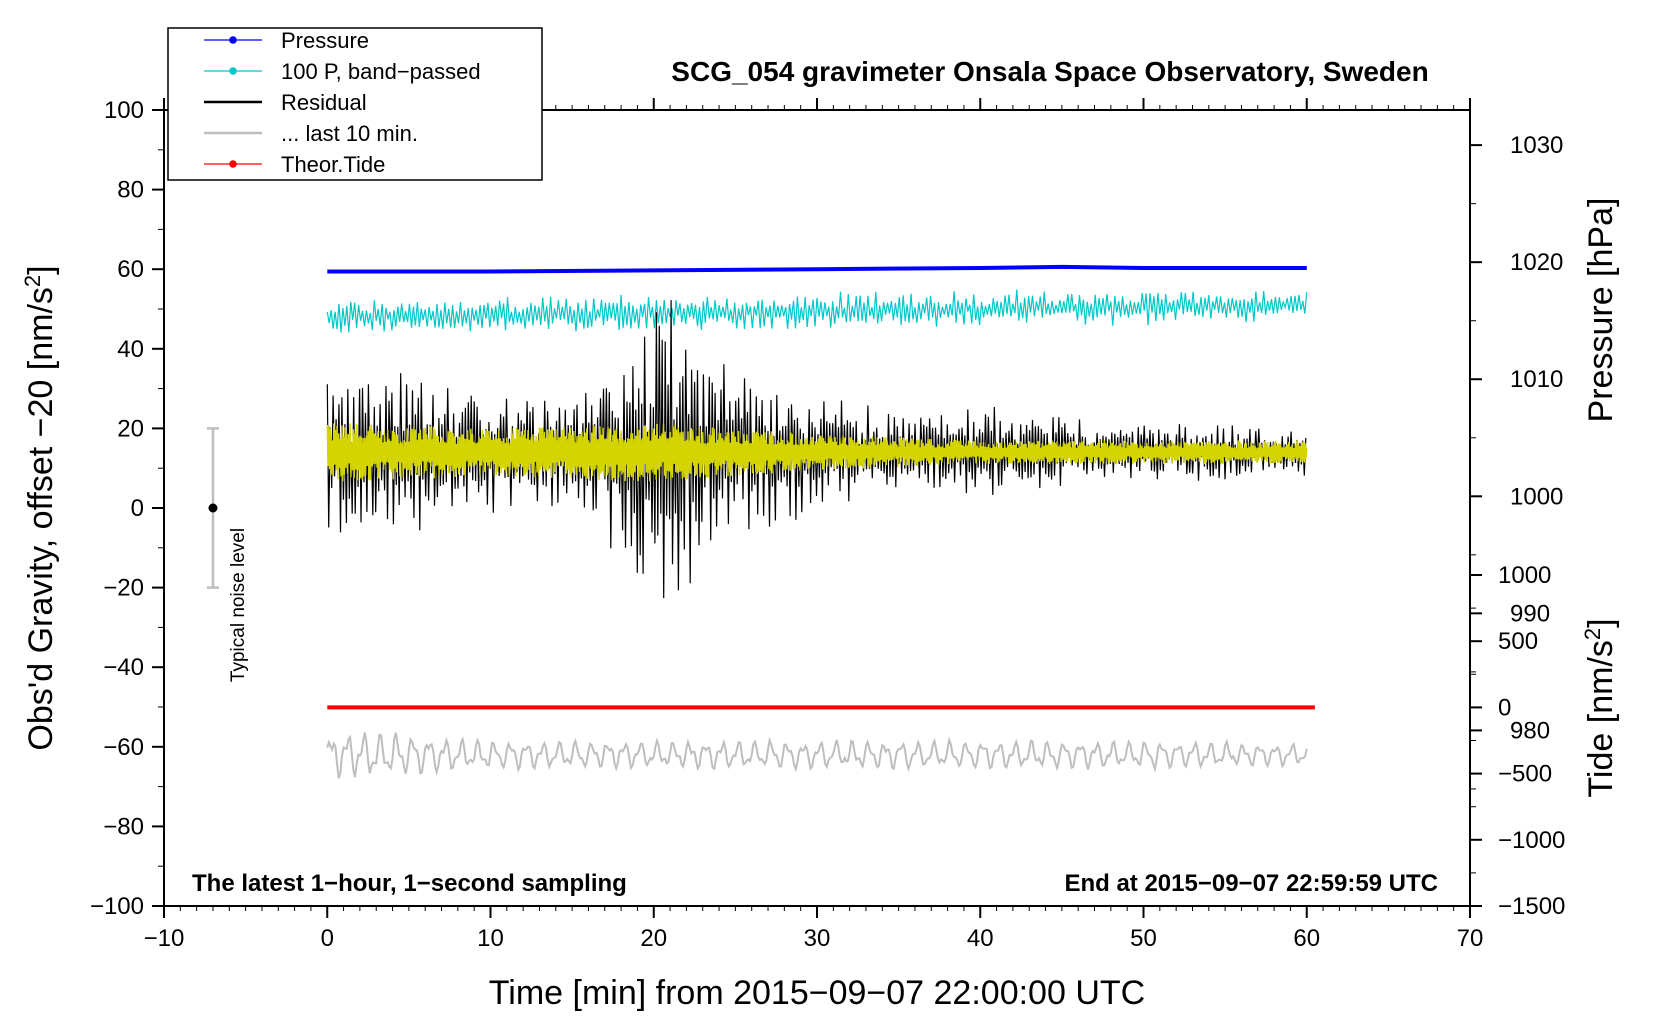  What do you see at coordinates (817, 755) in the screenshot?
I see `series-last-10-min` at bounding box center [817, 755].